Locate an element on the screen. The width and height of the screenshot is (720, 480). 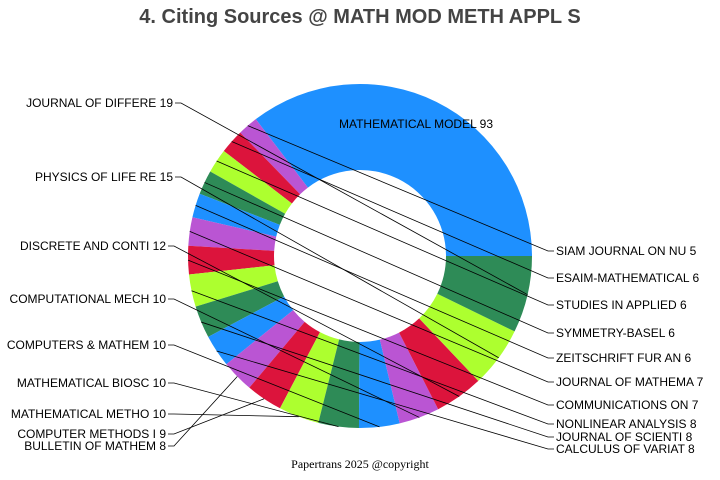
slice-label: SYMMETRY-BASEL 6 is located at coordinates (615, 333).